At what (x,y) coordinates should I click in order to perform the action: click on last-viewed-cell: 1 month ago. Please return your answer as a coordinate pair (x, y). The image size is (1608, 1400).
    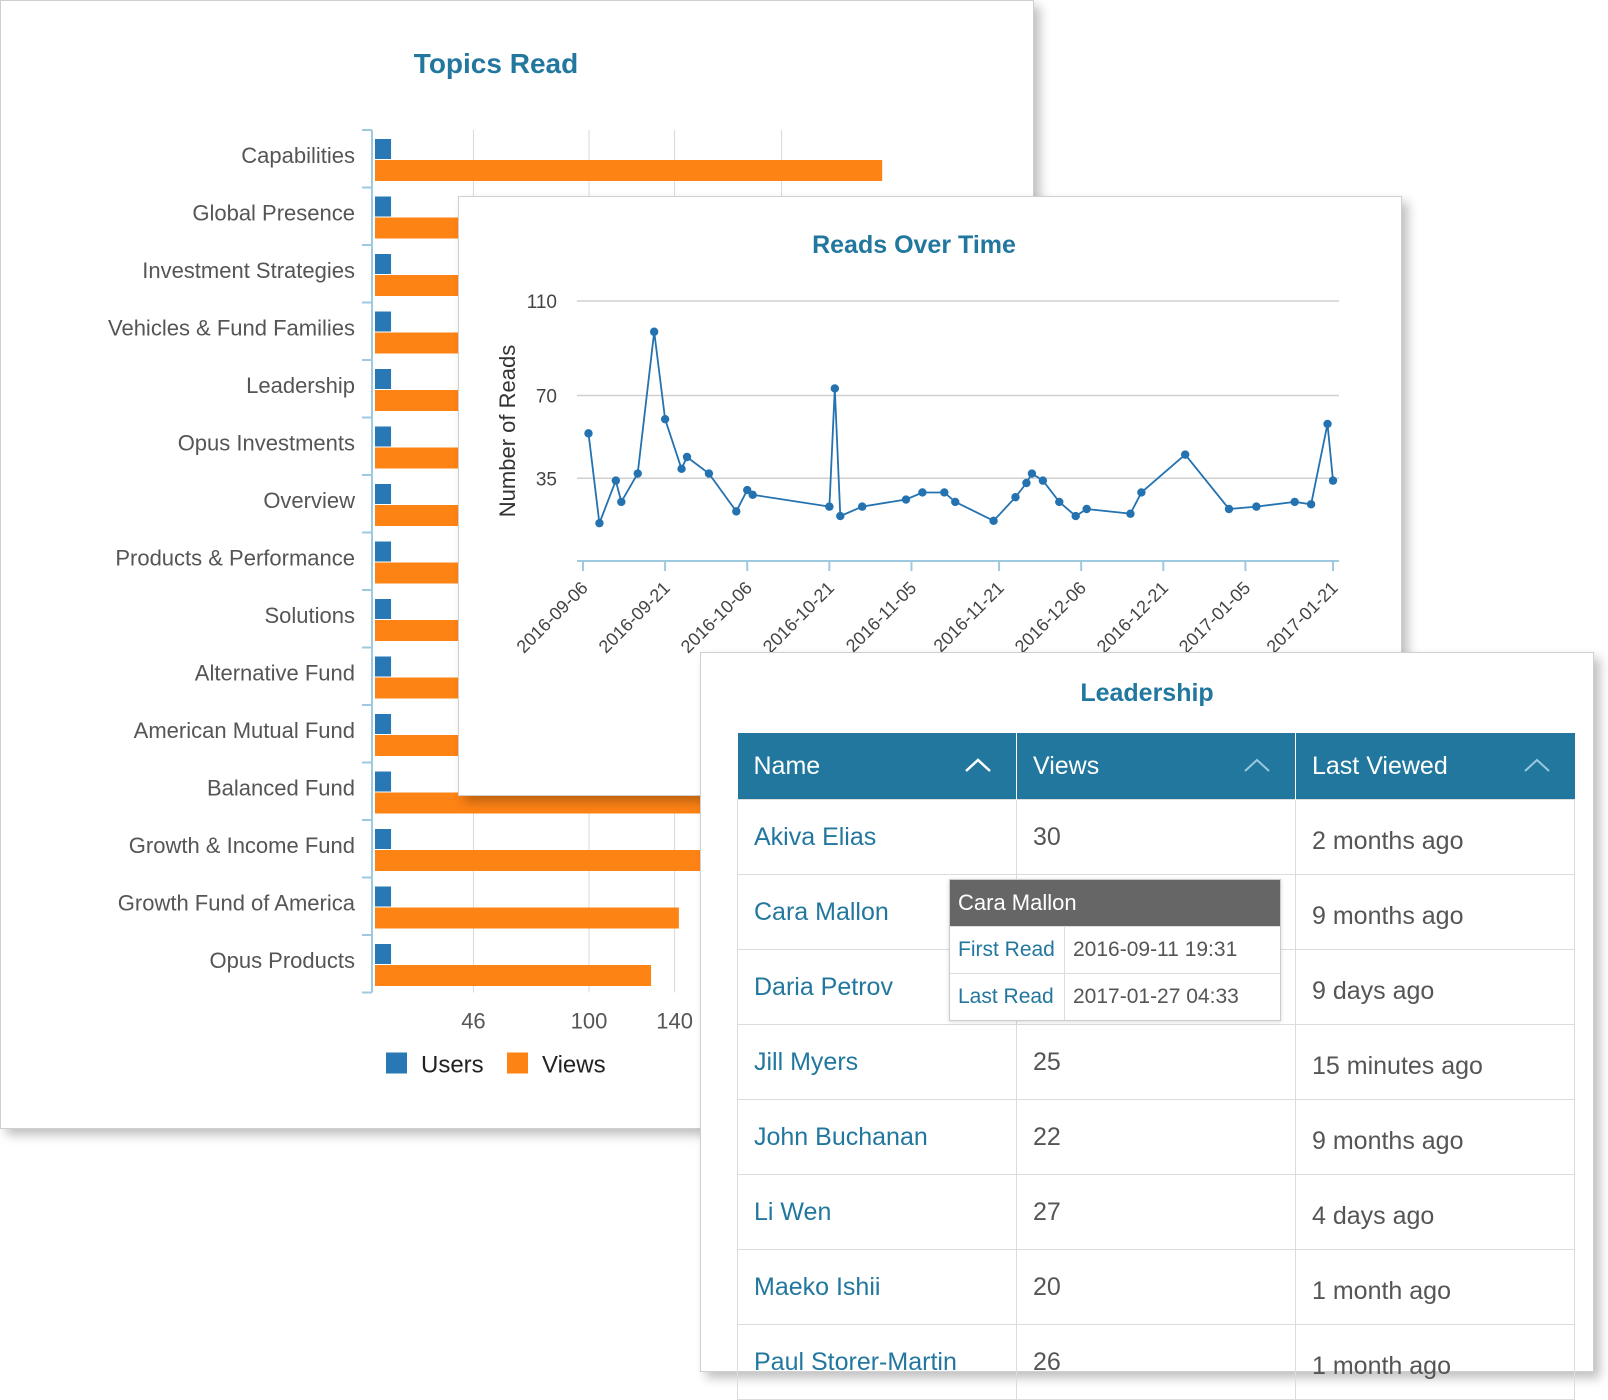
    Looking at the image, I should click on (1435, 1287).